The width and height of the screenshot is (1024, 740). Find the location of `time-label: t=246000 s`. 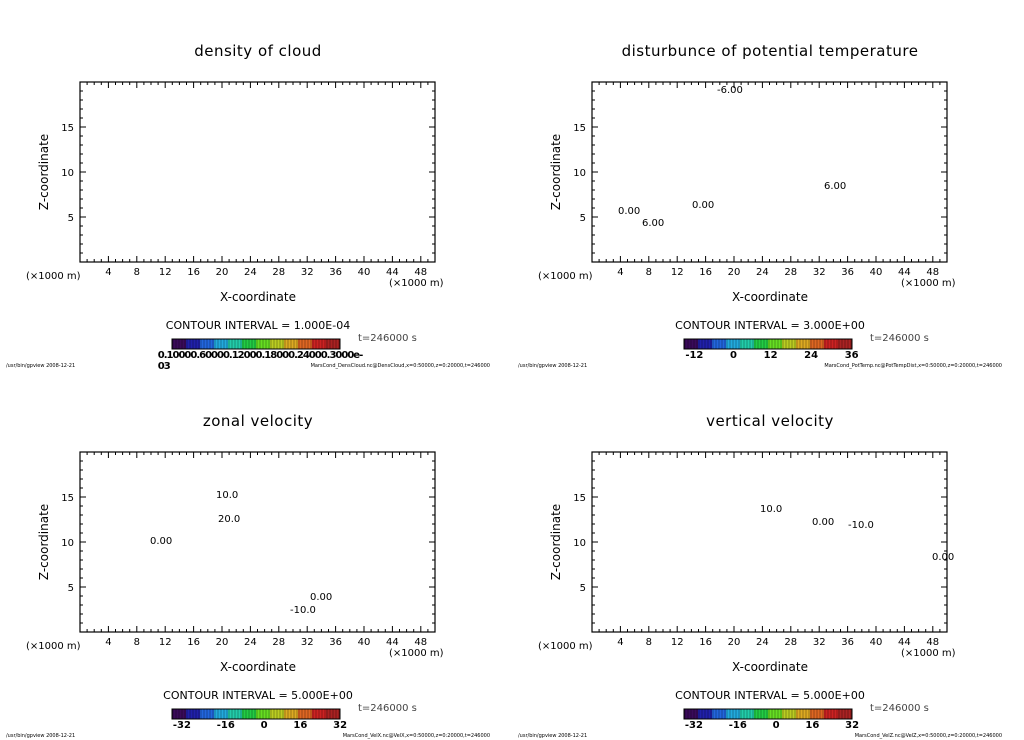

time-label: t=246000 s is located at coordinates (899, 708).